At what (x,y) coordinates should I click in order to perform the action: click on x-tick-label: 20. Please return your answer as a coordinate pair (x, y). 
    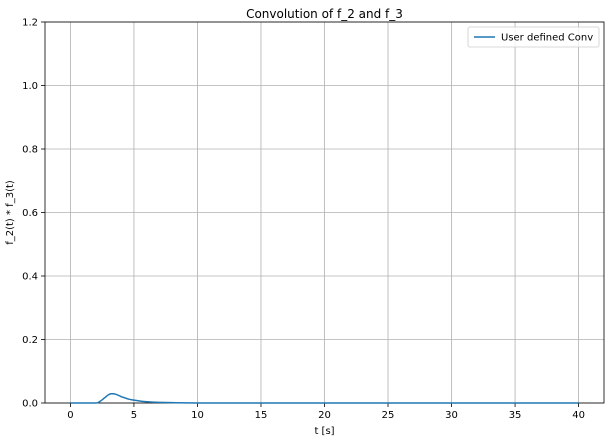
    Looking at the image, I should click on (324, 415).